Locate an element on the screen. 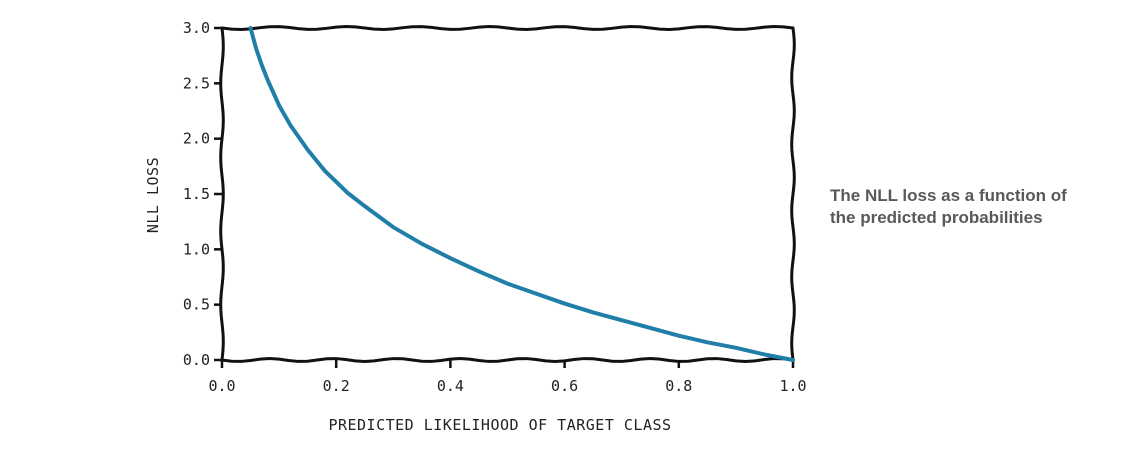  x-tick-label: 0.0 is located at coordinates (221, 386).